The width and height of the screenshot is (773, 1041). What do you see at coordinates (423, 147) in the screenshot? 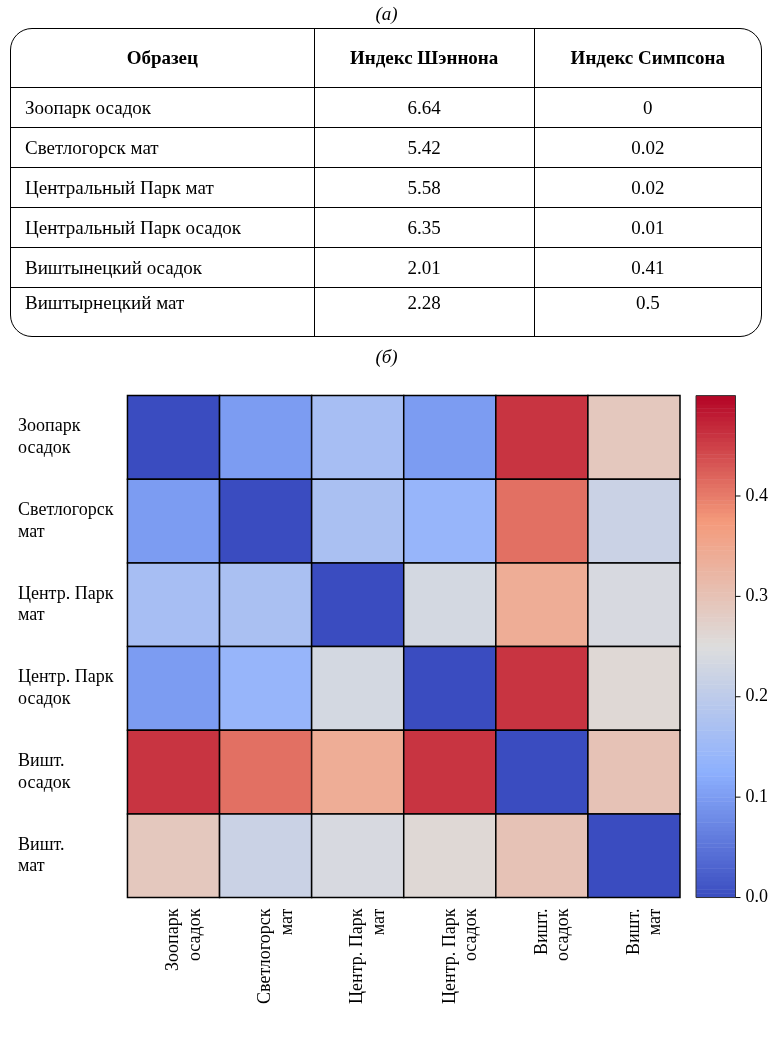
I see `data-label: 5.42` at bounding box center [423, 147].